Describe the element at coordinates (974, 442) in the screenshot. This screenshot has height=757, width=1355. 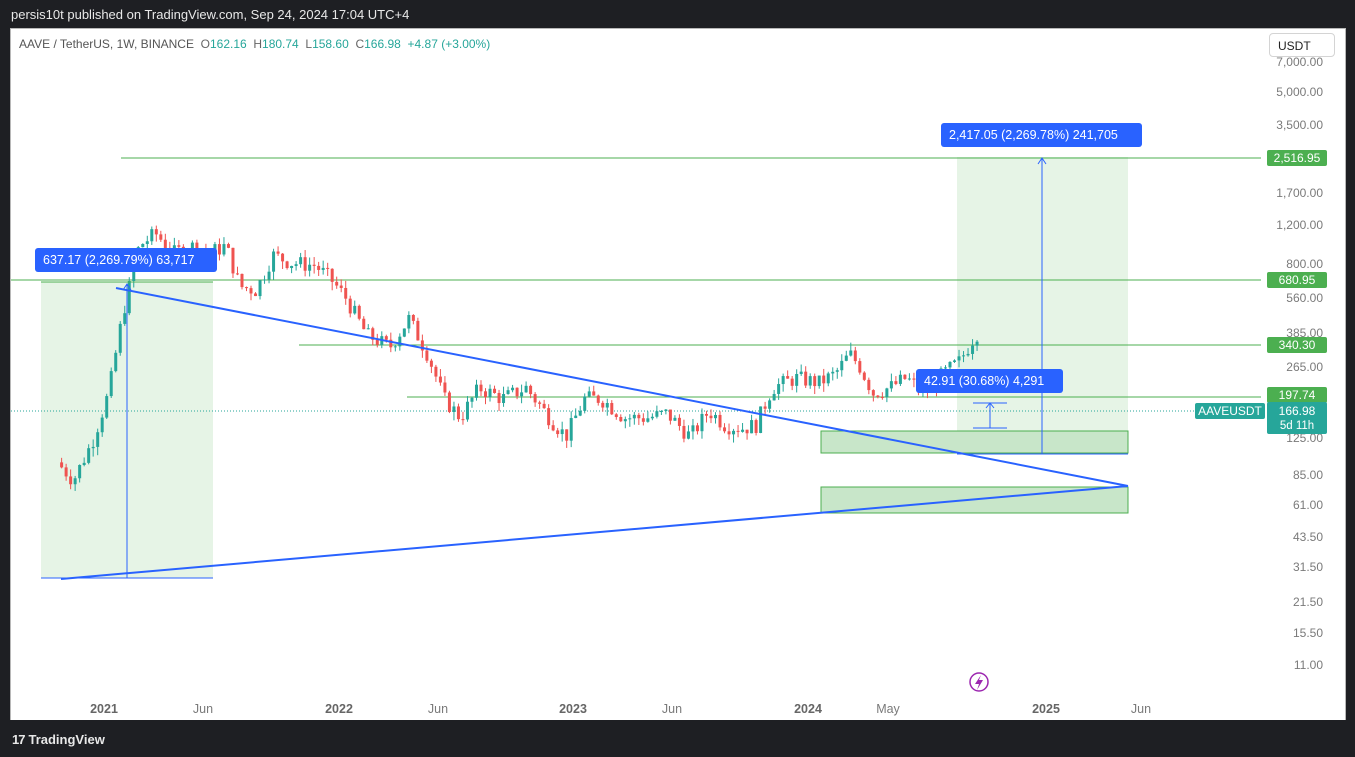
I see `support-box-upper` at that location.